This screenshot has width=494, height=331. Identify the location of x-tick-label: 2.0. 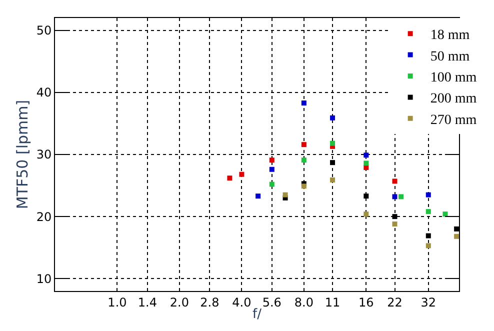
(180, 302).